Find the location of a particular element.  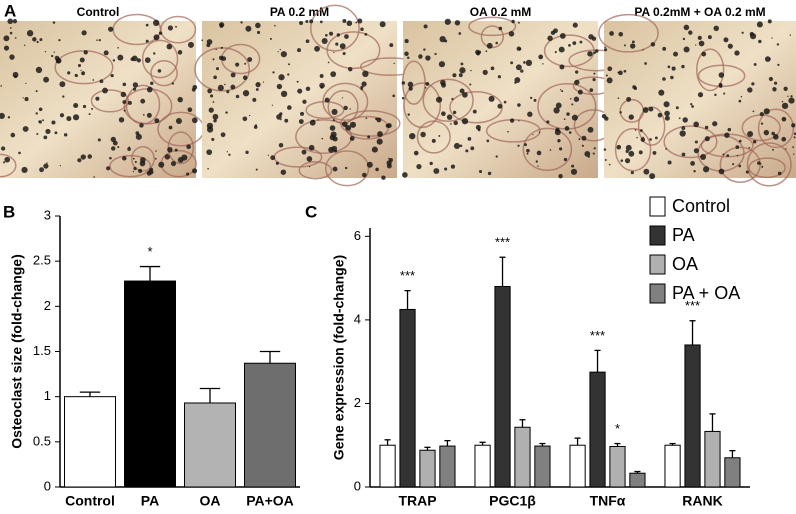

y-tick-label: 2 is located at coordinates (47, 305).